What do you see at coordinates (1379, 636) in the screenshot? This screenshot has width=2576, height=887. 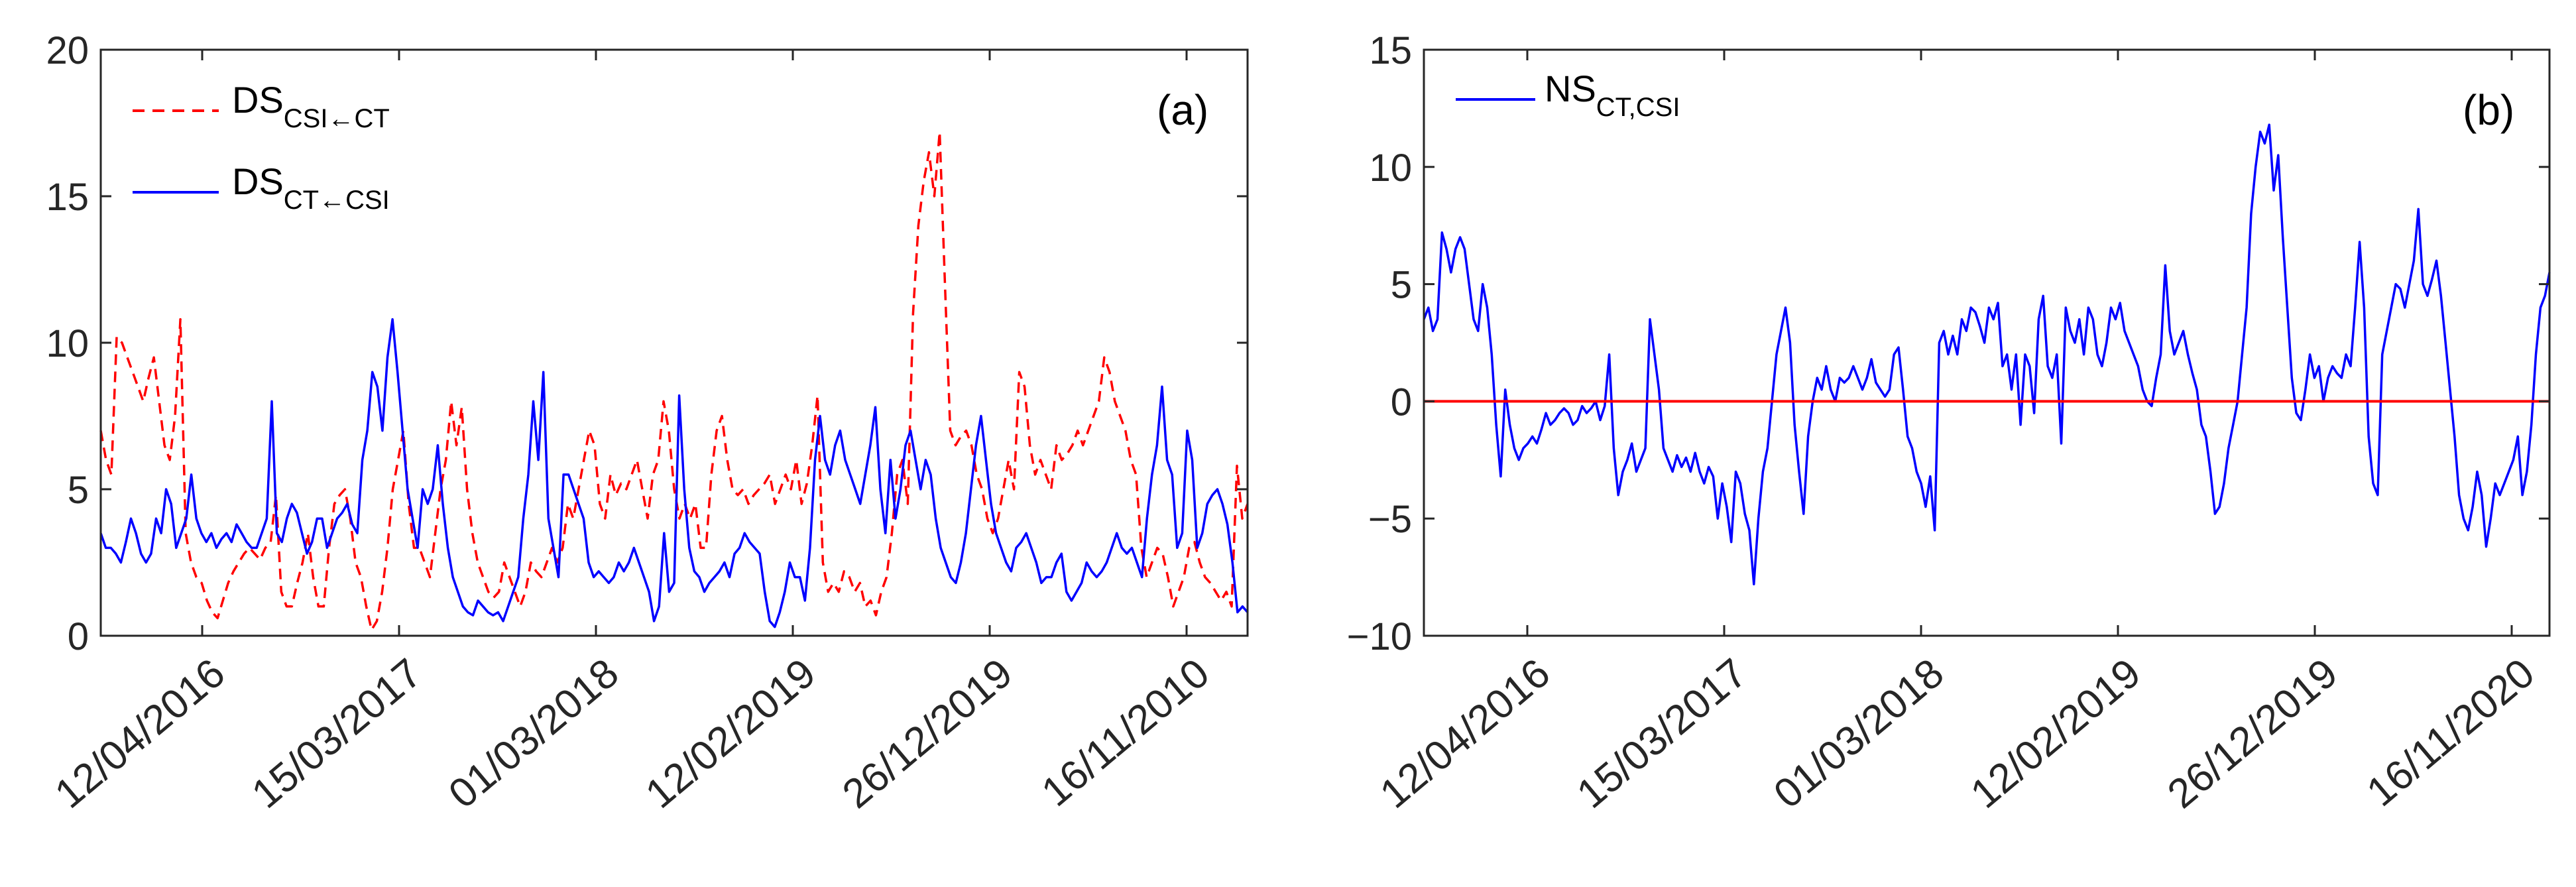 I see `y-tick-label: −10` at bounding box center [1379, 636].